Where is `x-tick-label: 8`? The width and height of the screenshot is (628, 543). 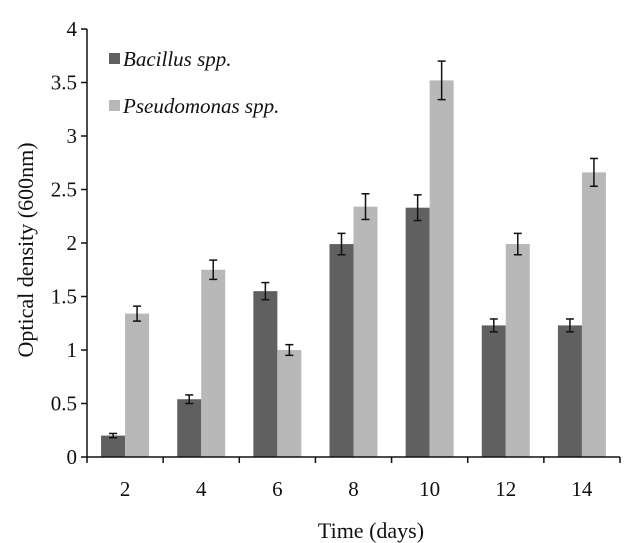 x-tick-label: 8 is located at coordinates (353, 489).